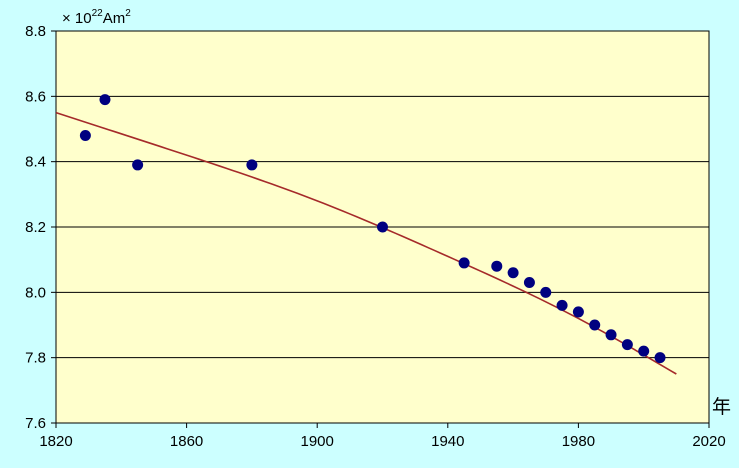 The image size is (739, 468). What do you see at coordinates (35, 227) in the screenshot?
I see `y-tick-label: 8.2` at bounding box center [35, 227].